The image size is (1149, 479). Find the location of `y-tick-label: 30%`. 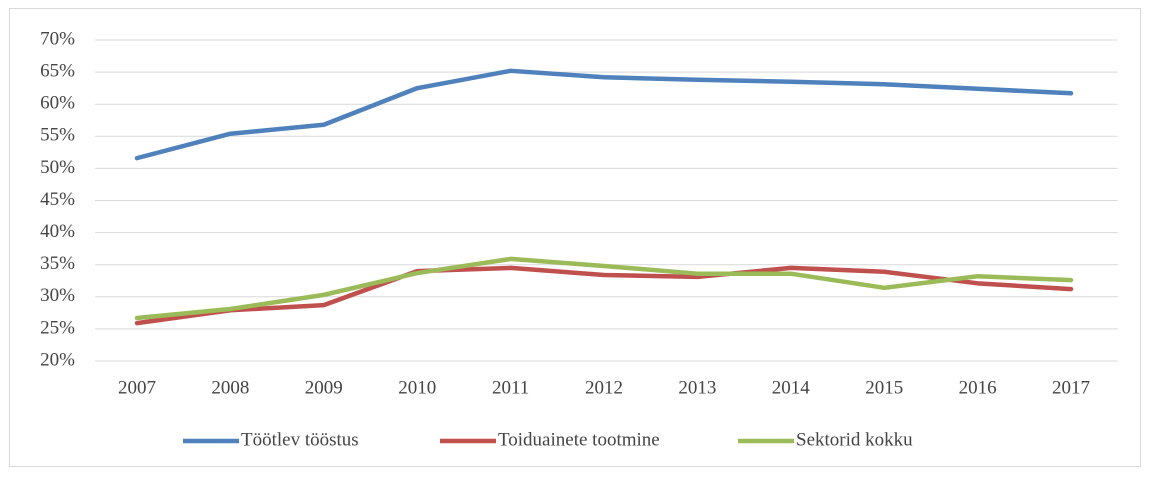

y-tick-label: 30% is located at coordinates (57, 295).